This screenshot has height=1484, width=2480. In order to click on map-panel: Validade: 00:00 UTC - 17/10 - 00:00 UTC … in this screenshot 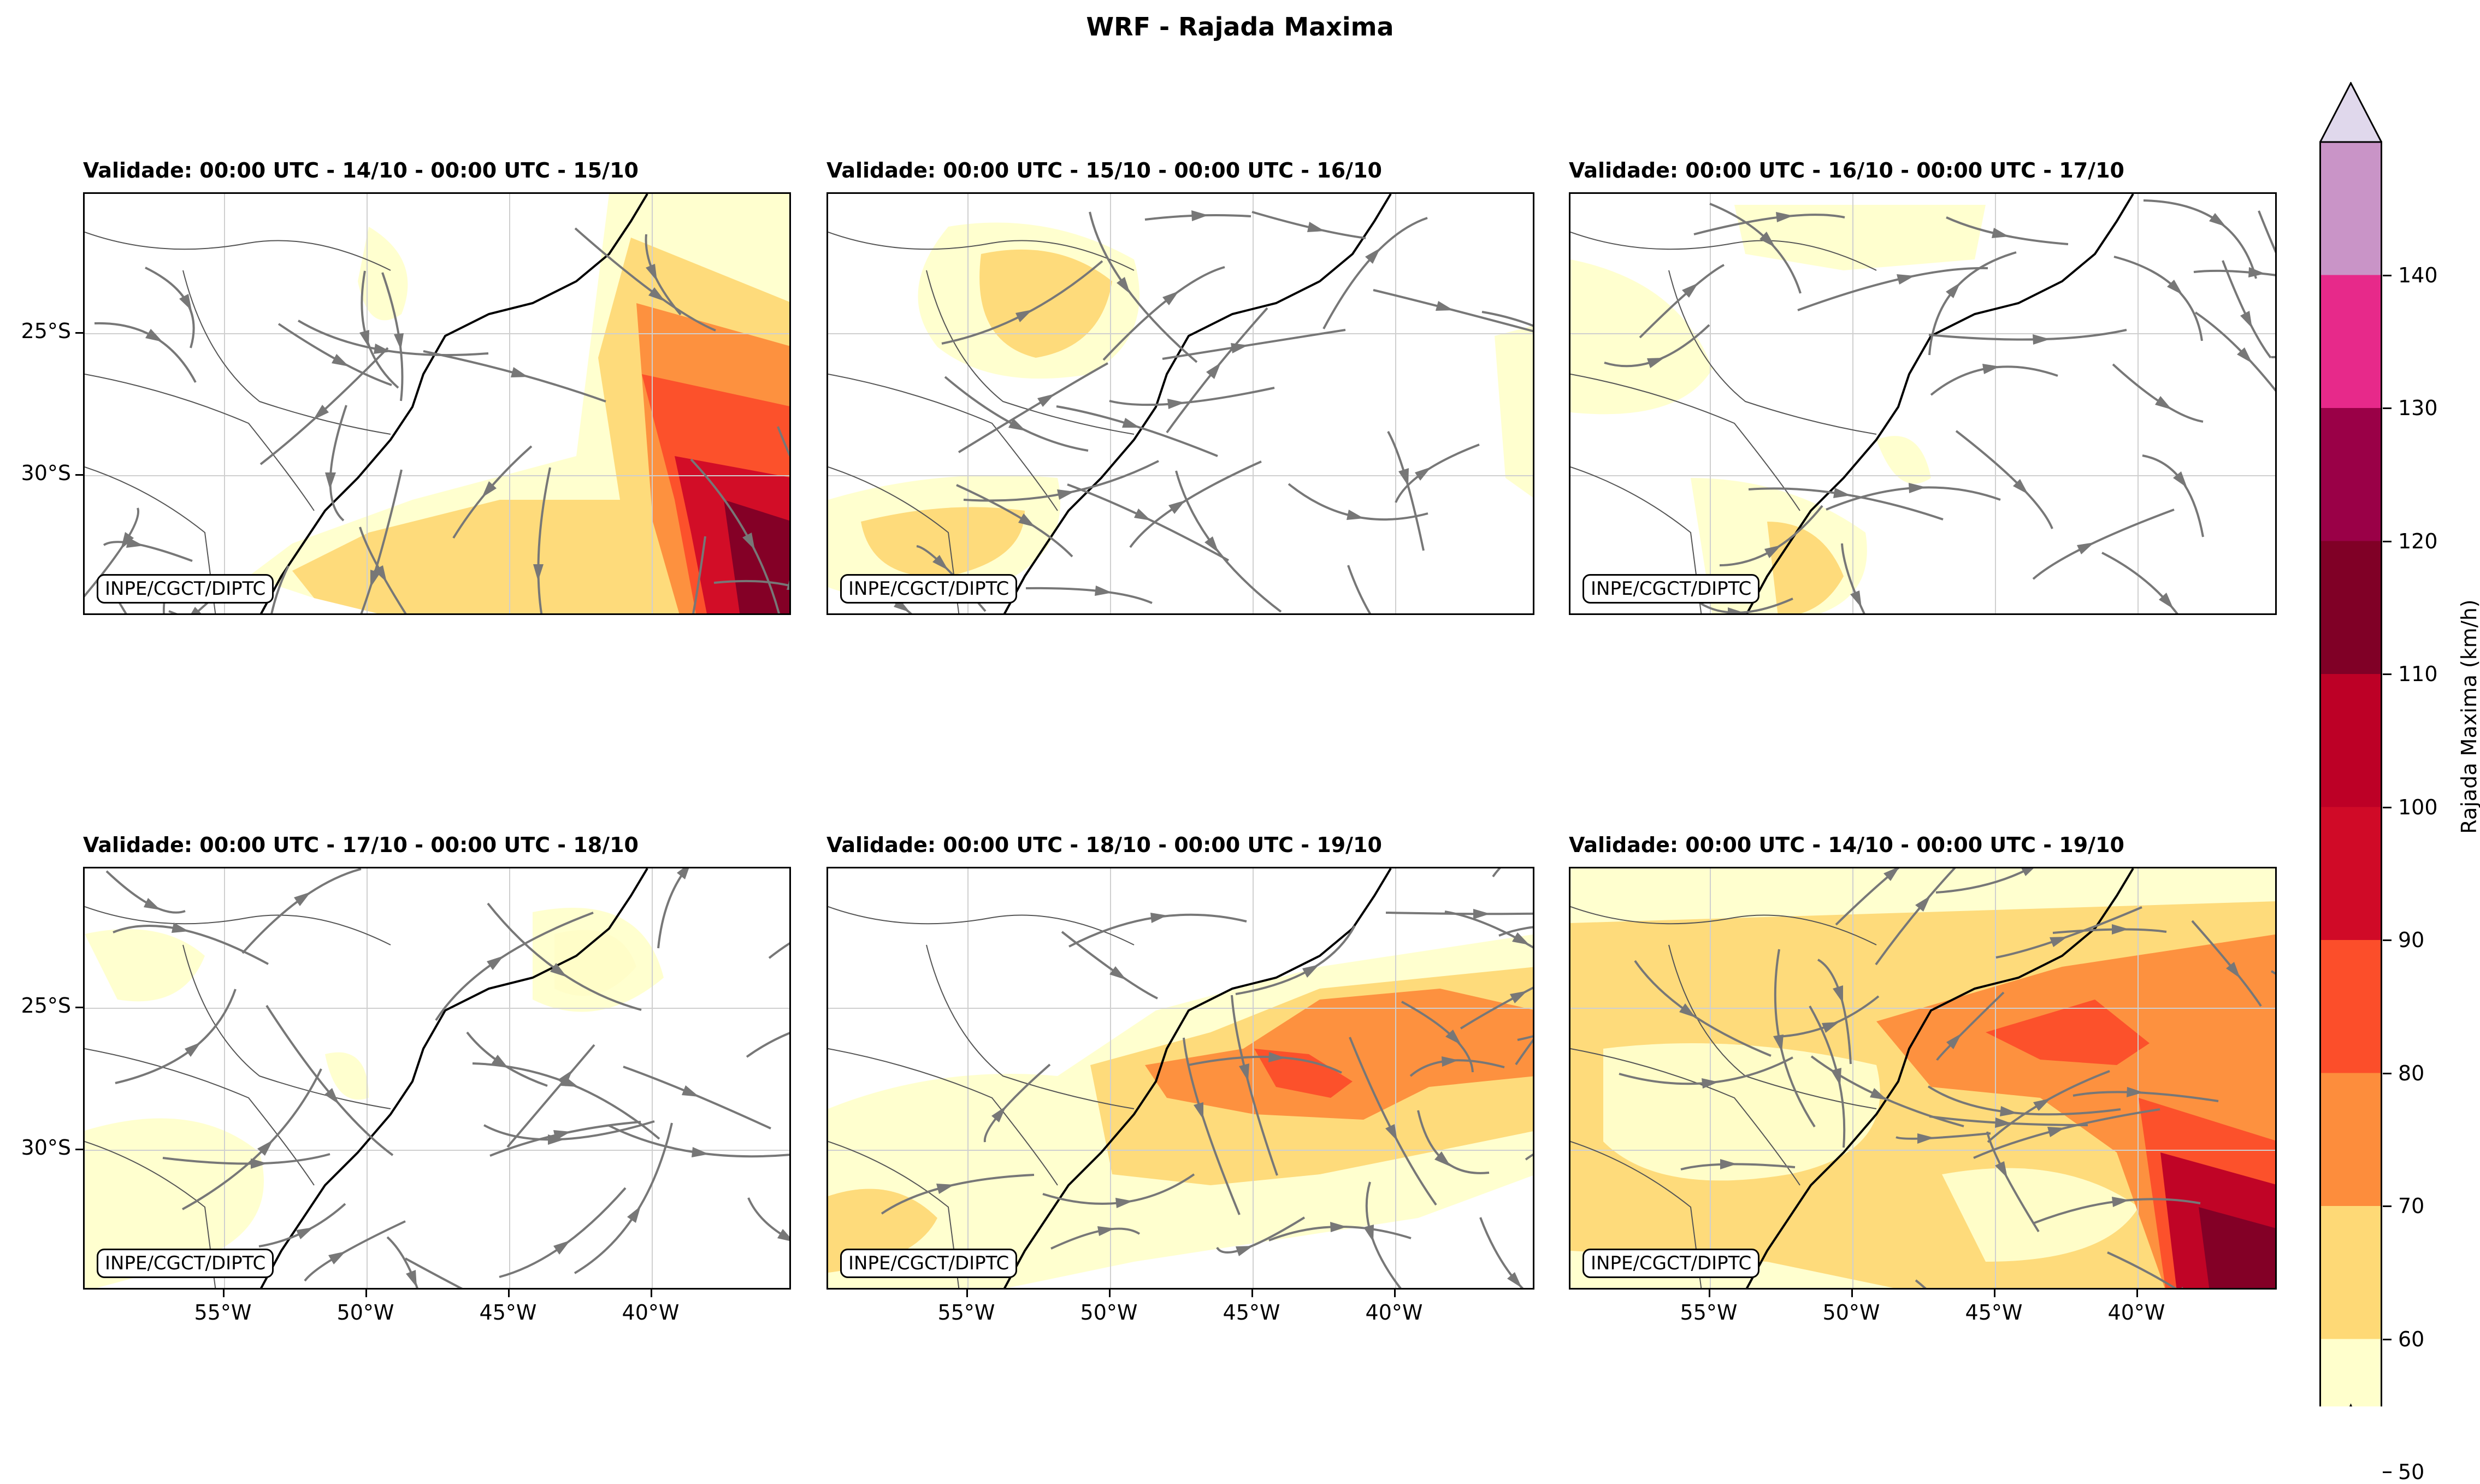, I will do `click(406, 1079)`.